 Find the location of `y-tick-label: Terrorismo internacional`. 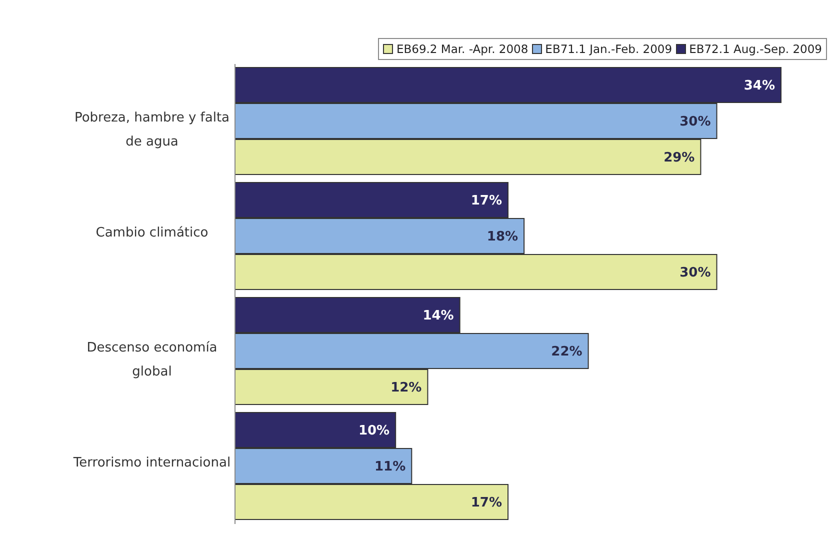

y-tick-label: Terrorismo internacional is located at coordinates (151, 463).